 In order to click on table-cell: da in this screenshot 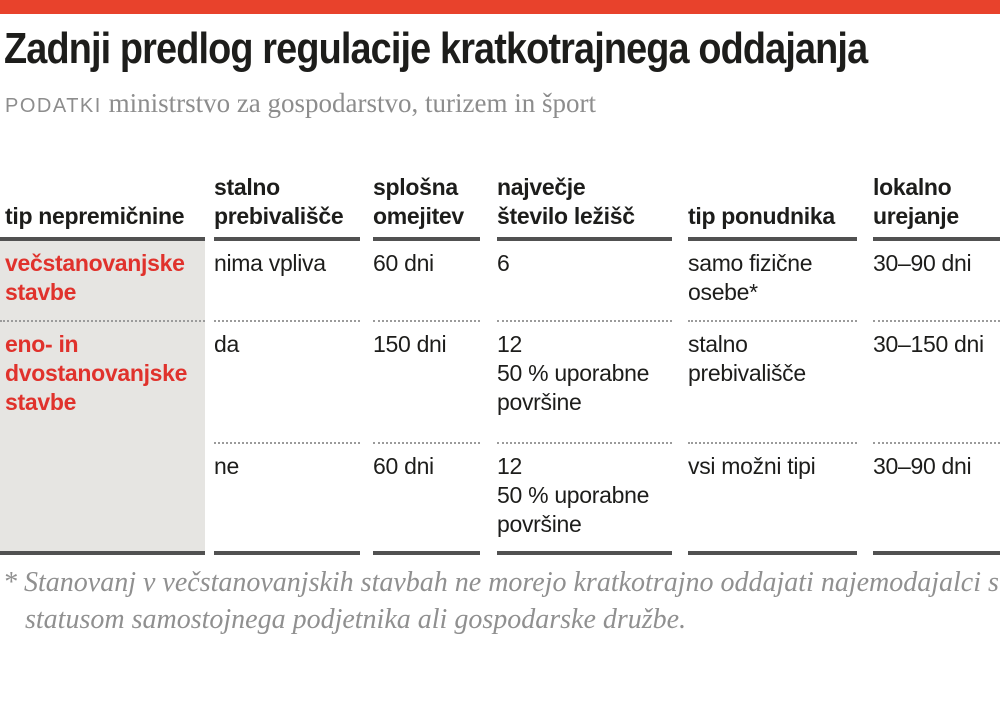, I will do `click(287, 383)`.